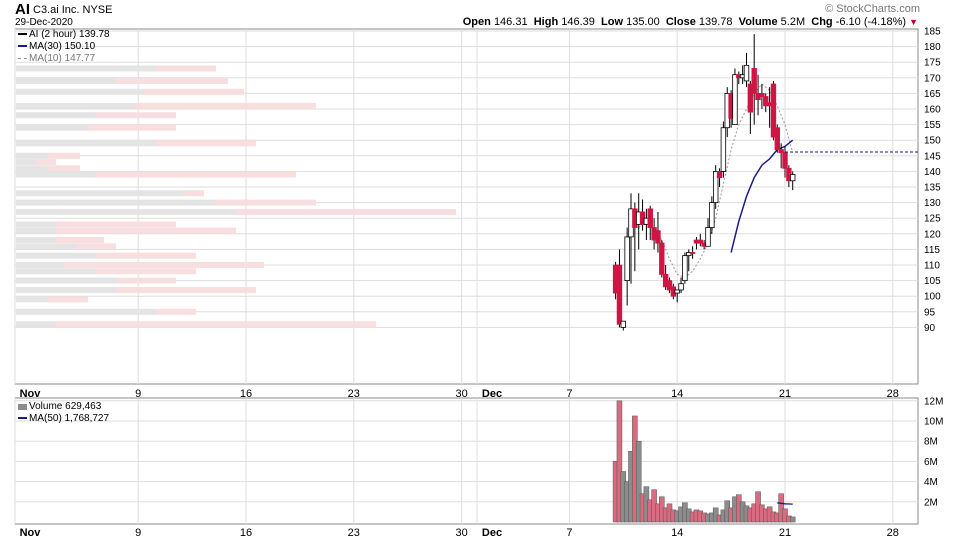 This screenshot has width=960, height=540. What do you see at coordinates (785, 533) in the screenshot?
I see `volume-x-tick-label: 21` at bounding box center [785, 533].